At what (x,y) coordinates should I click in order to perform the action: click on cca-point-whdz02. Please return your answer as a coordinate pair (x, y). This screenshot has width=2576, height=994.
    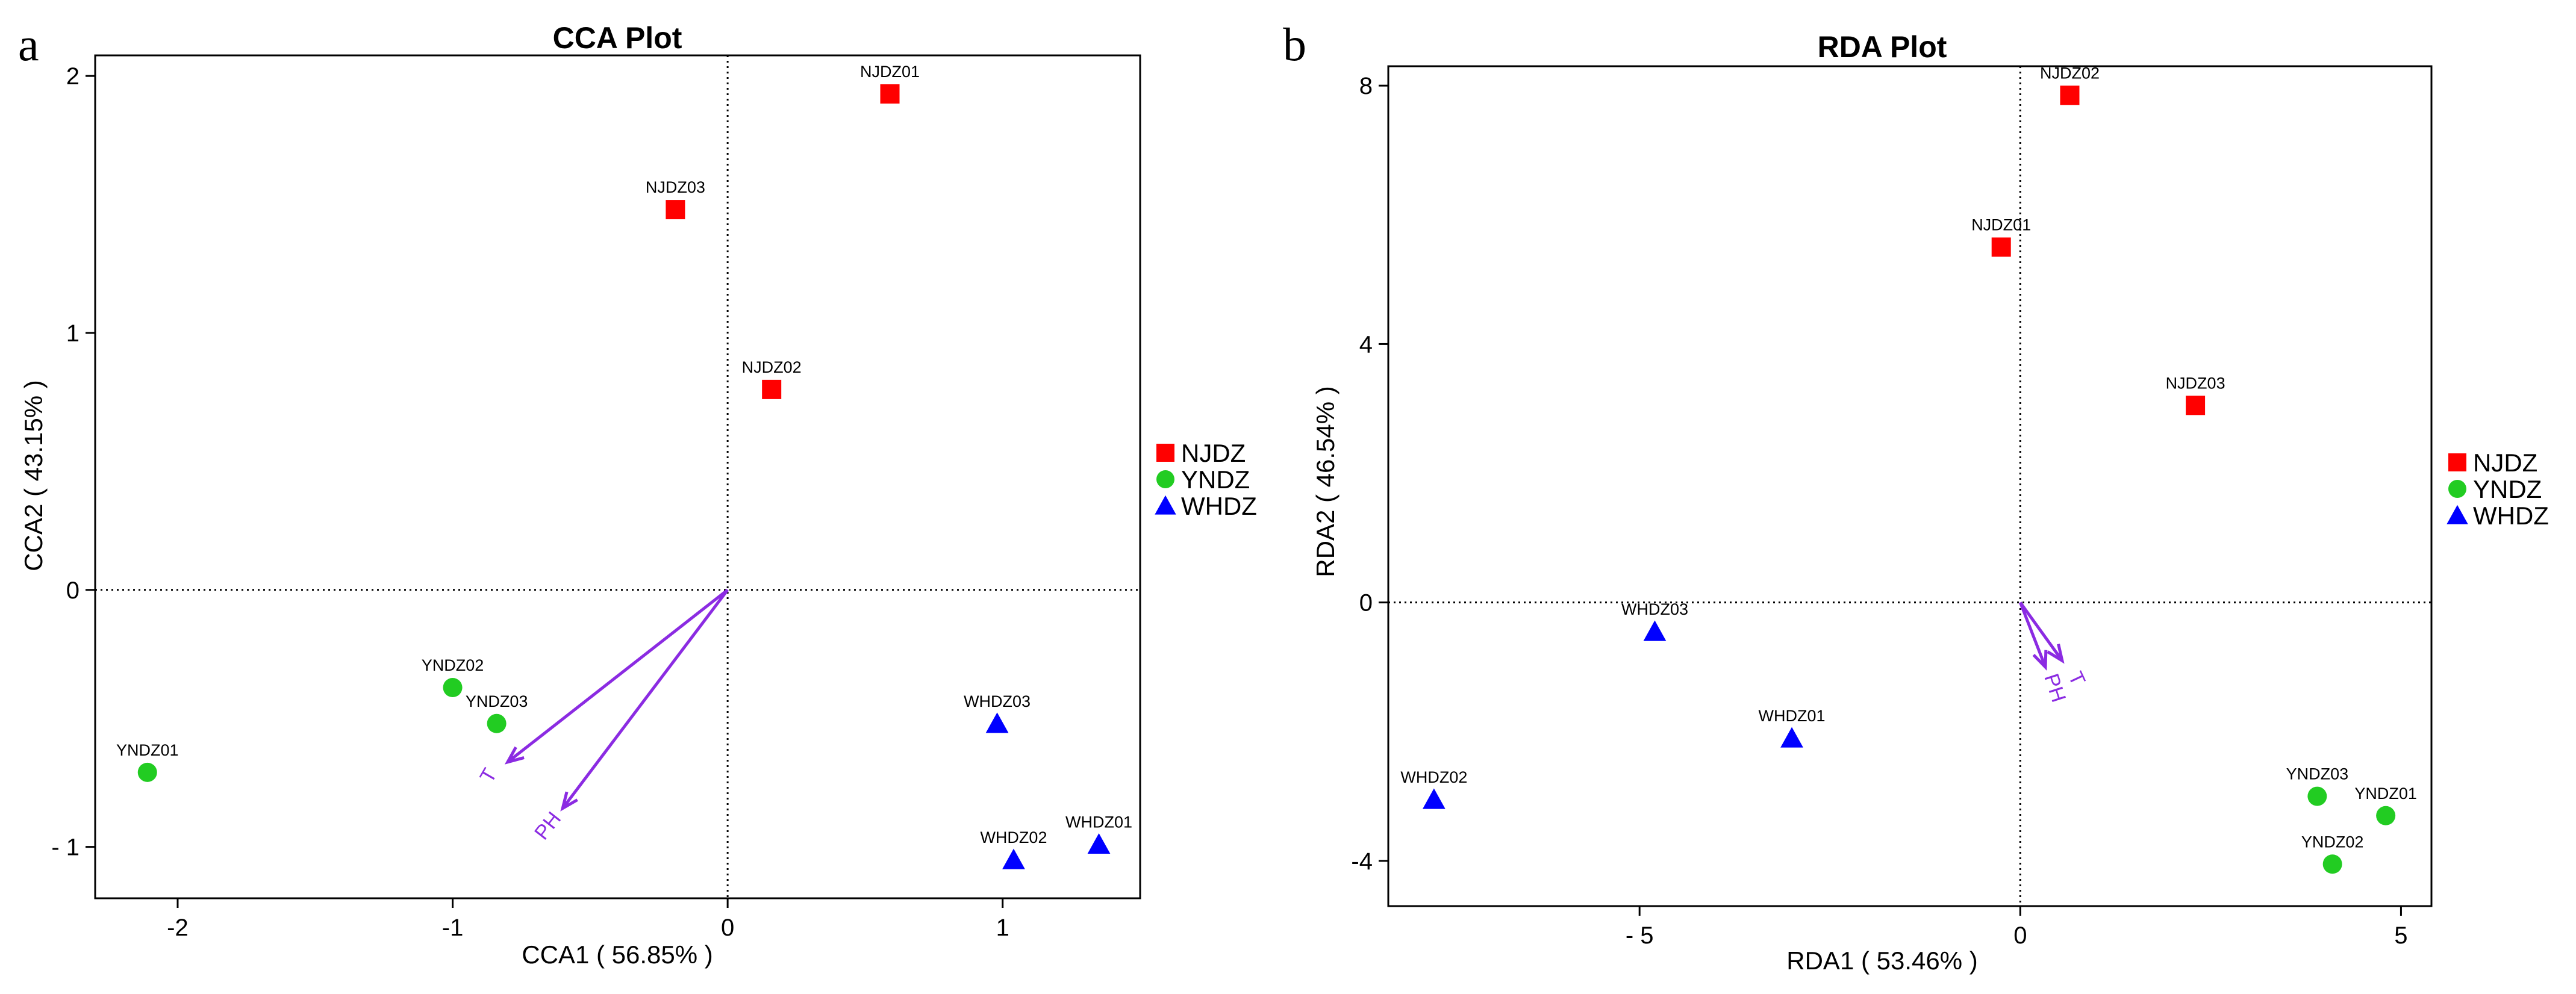
    Looking at the image, I should click on (1013, 858).